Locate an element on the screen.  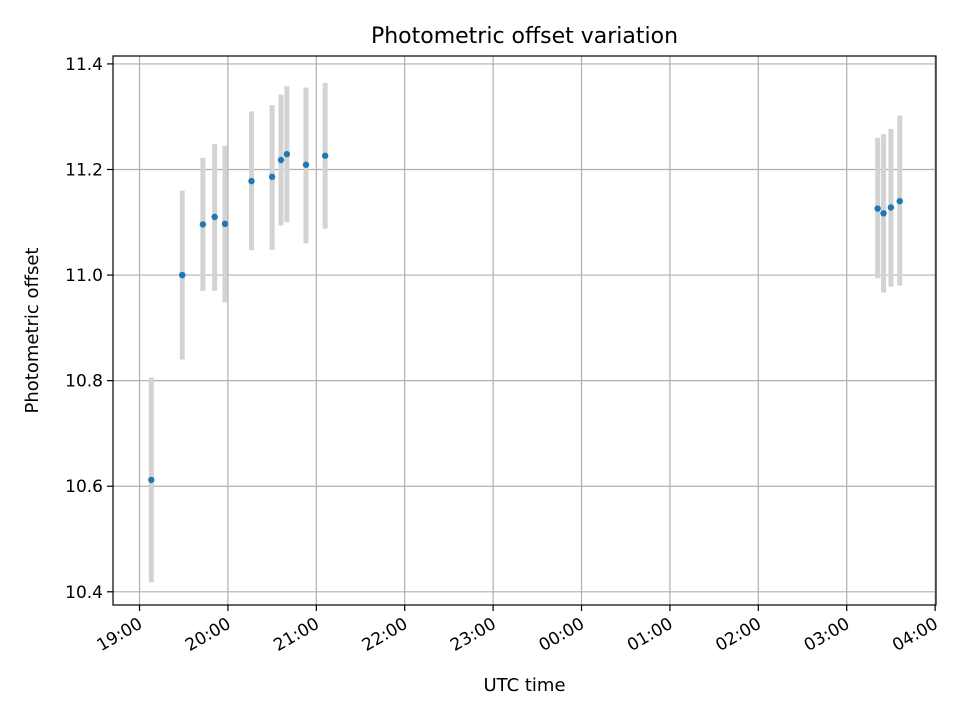
y-tick-label: 11.2 is located at coordinates (84, 170).